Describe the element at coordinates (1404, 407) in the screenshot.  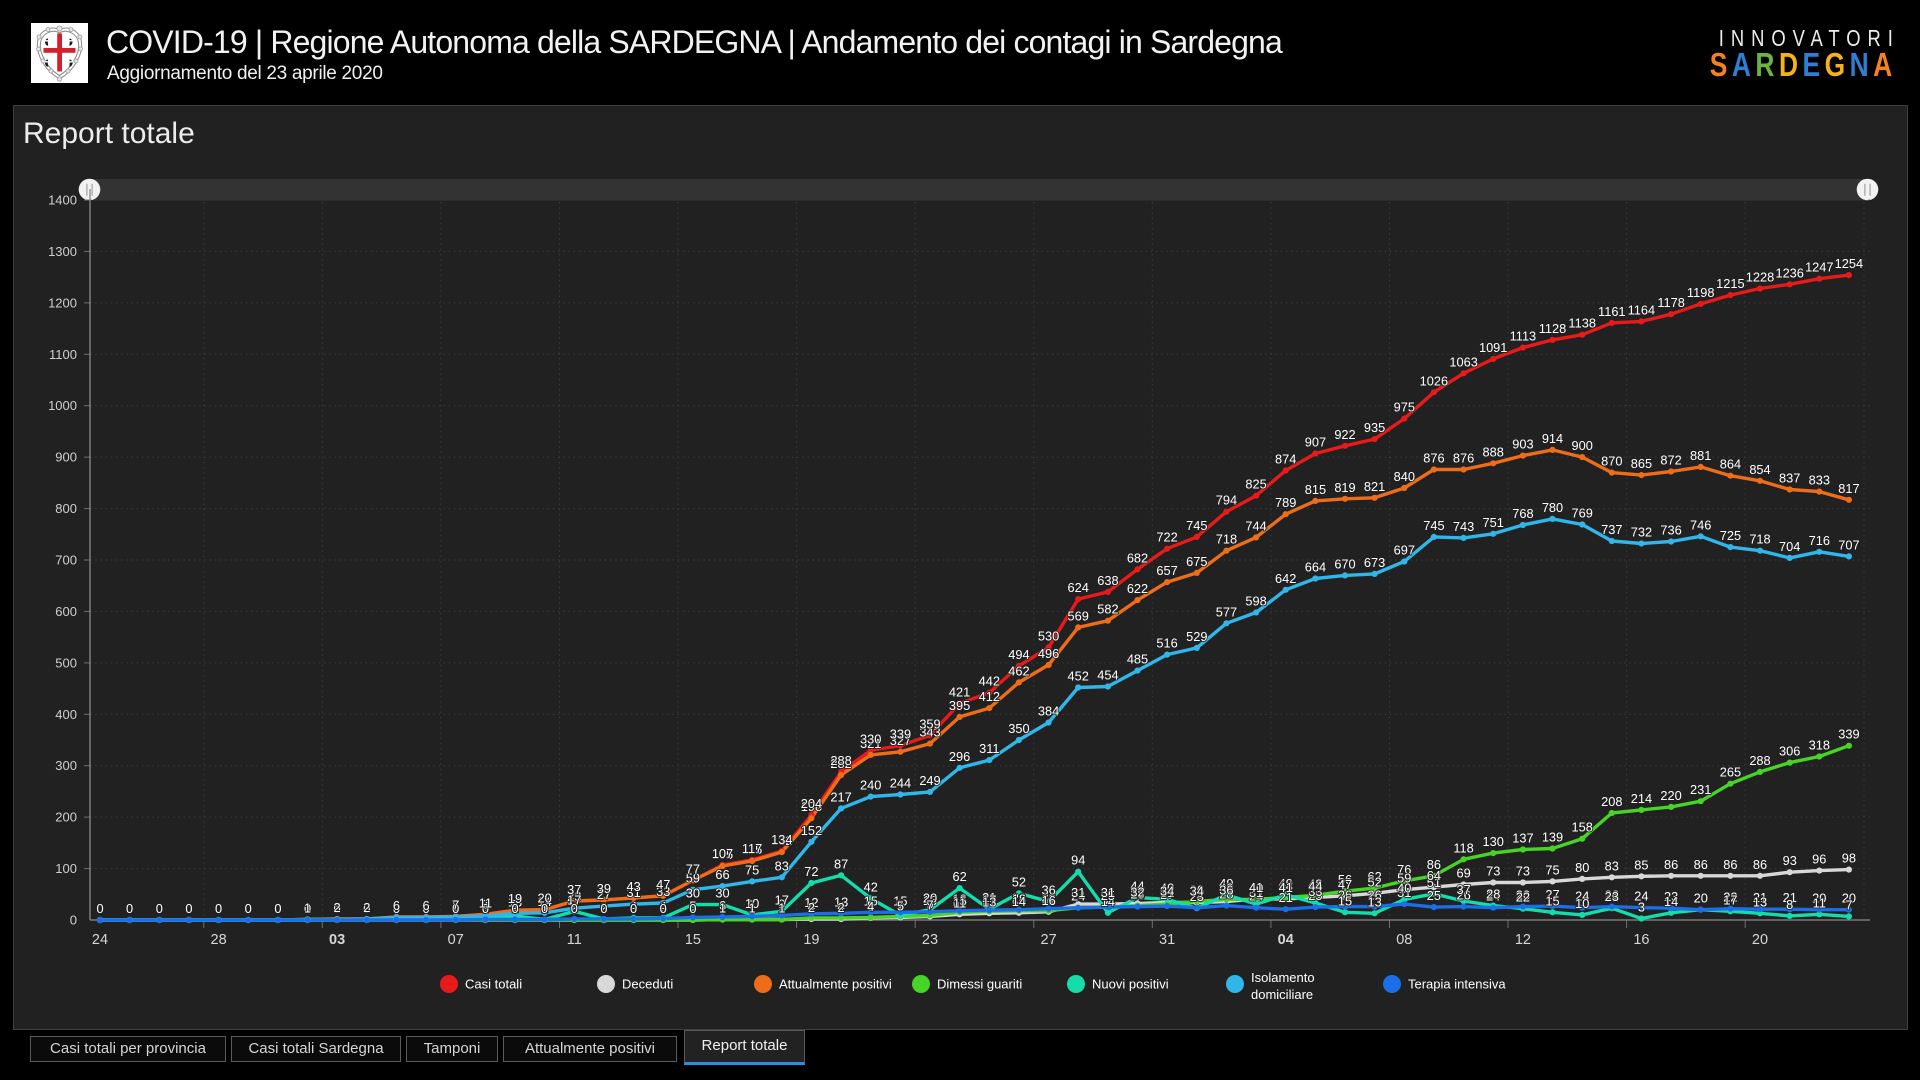
I see `svg-text: 975` at that location.